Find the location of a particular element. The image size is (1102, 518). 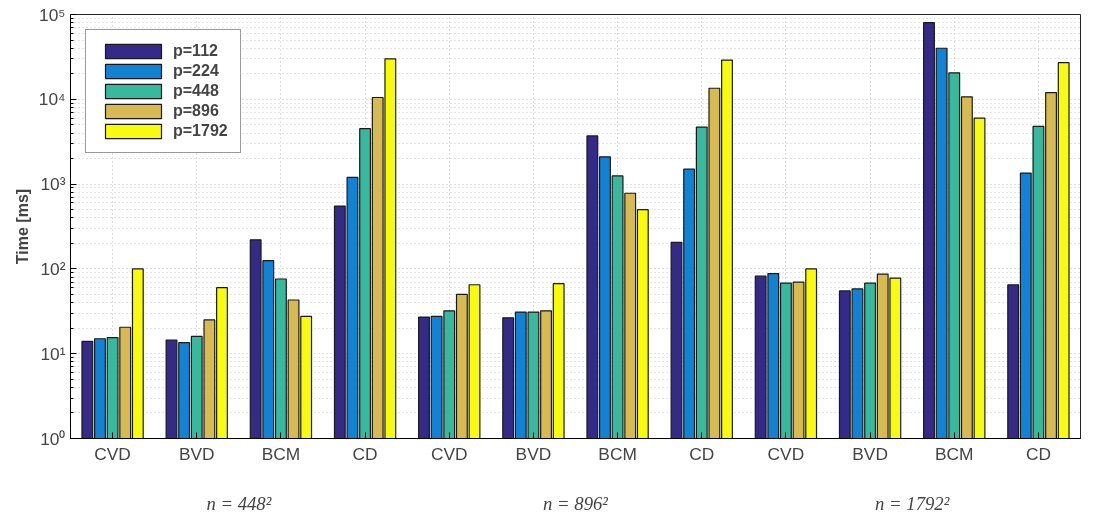

y-tick-label: 10⁵ is located at coordinates (52, 14).